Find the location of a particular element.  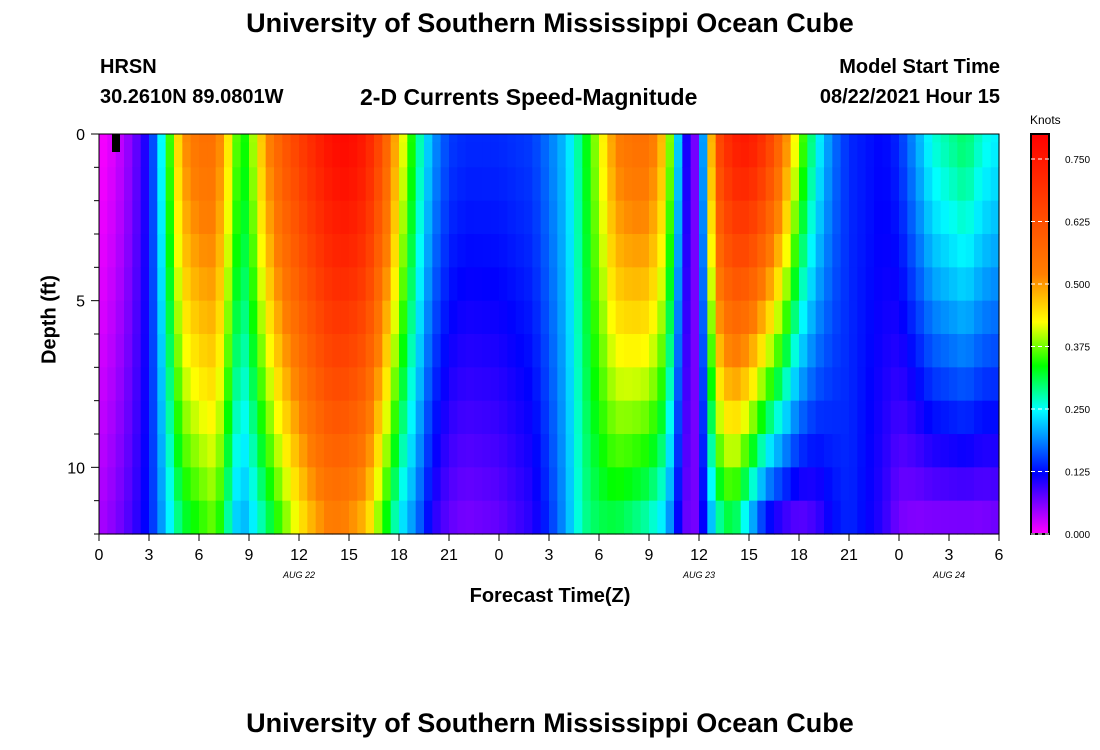

x-tick-label: 0 is located at coordinates (899, 555).